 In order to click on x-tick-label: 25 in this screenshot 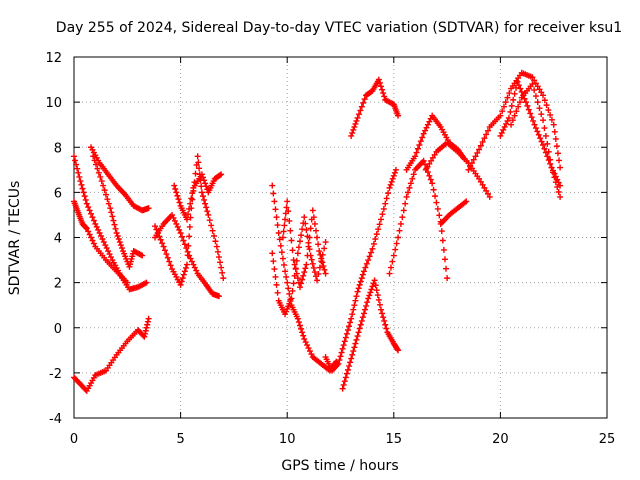, I will do `click(607, 439)`.